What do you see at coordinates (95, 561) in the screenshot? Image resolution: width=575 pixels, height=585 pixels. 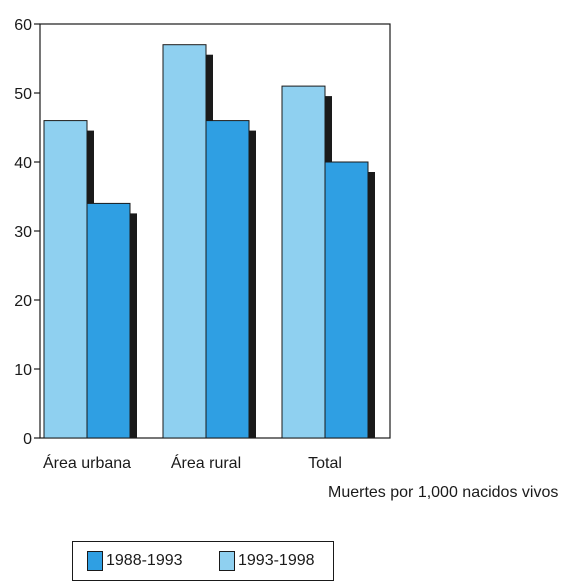 I see `legend-swatch-1988-1993` at bounding box center [95, 561].